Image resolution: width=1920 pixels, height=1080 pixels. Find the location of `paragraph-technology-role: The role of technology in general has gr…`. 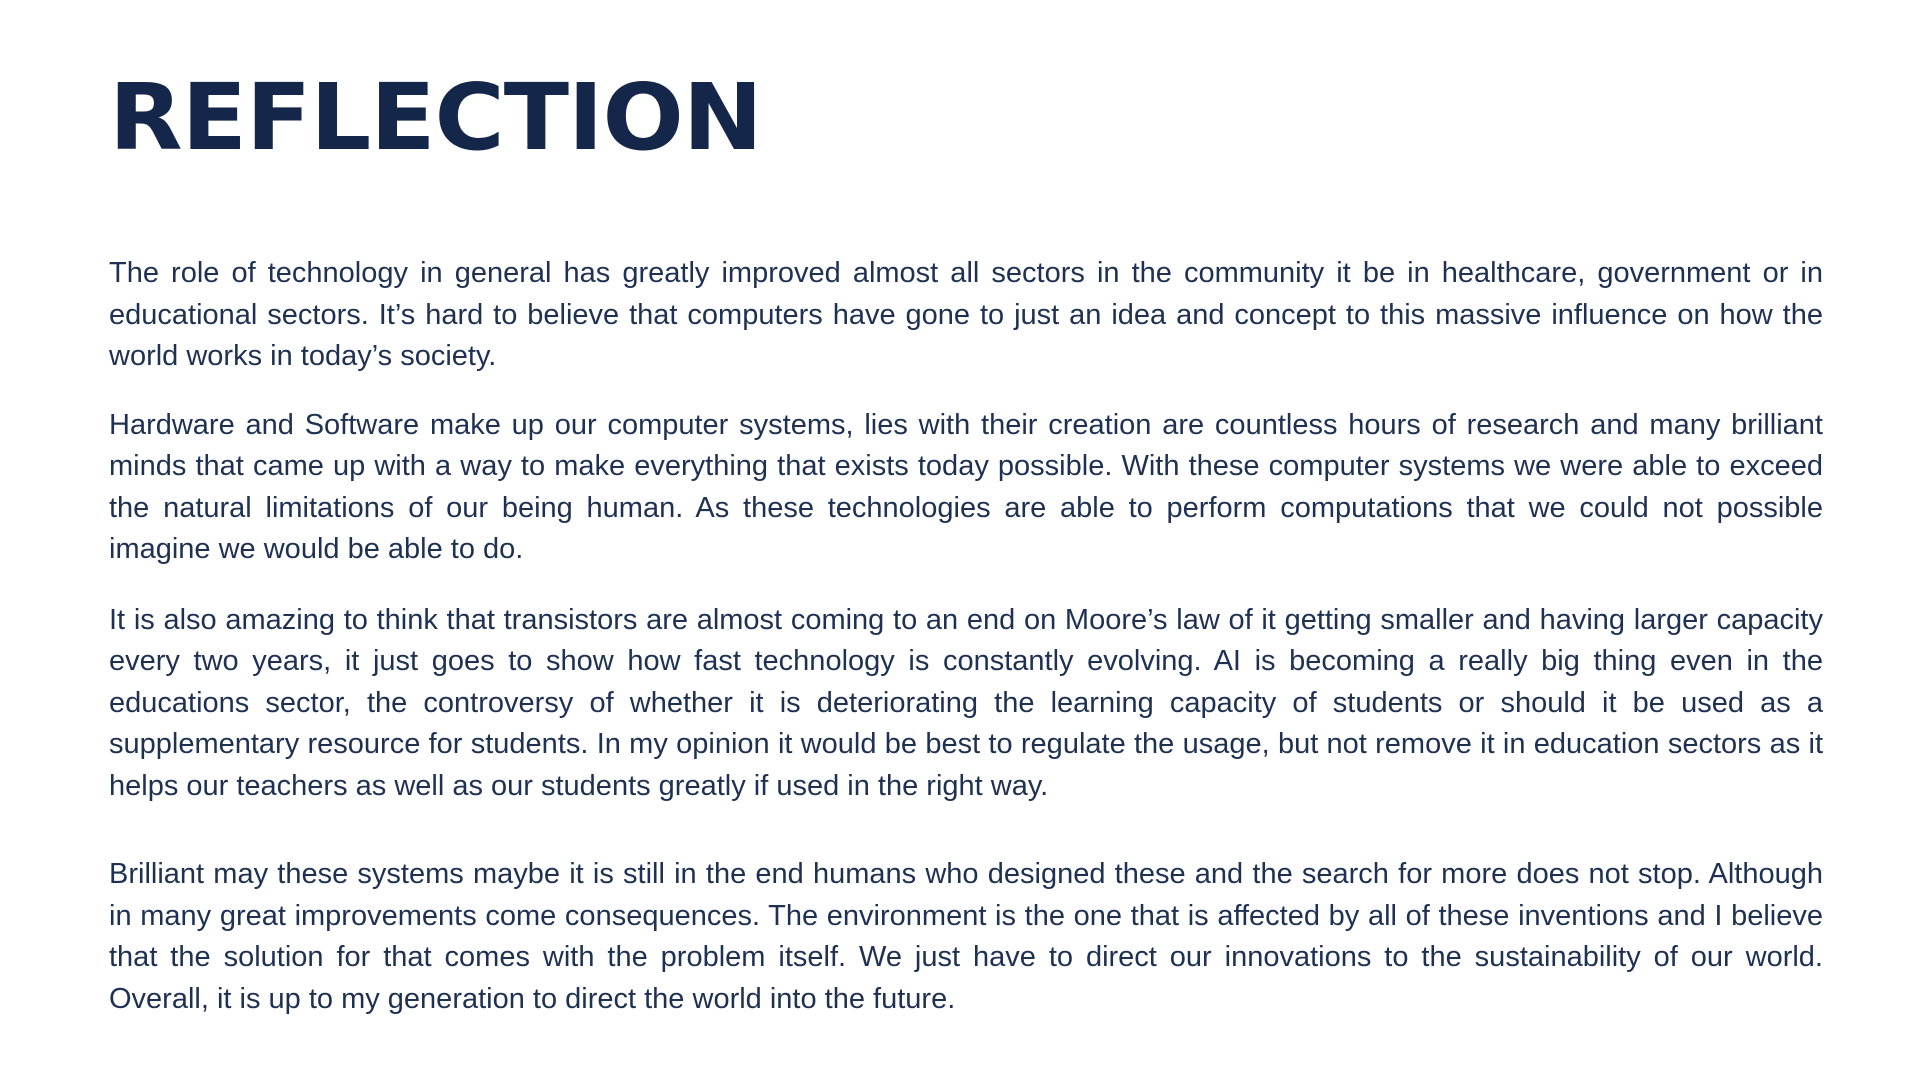

paragraph-technology-role: The role of technology in general has gr… is located at coordinates (966, 314).